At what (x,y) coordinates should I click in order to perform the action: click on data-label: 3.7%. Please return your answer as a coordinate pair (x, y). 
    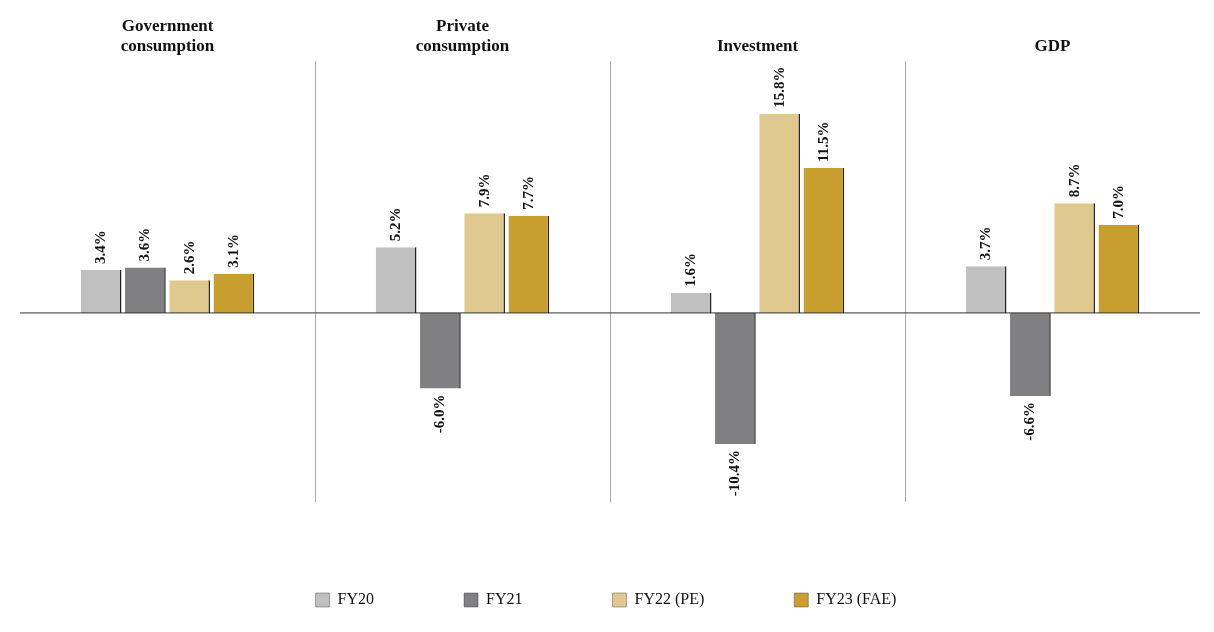
    Looking at the image, I should click on (985, 243).